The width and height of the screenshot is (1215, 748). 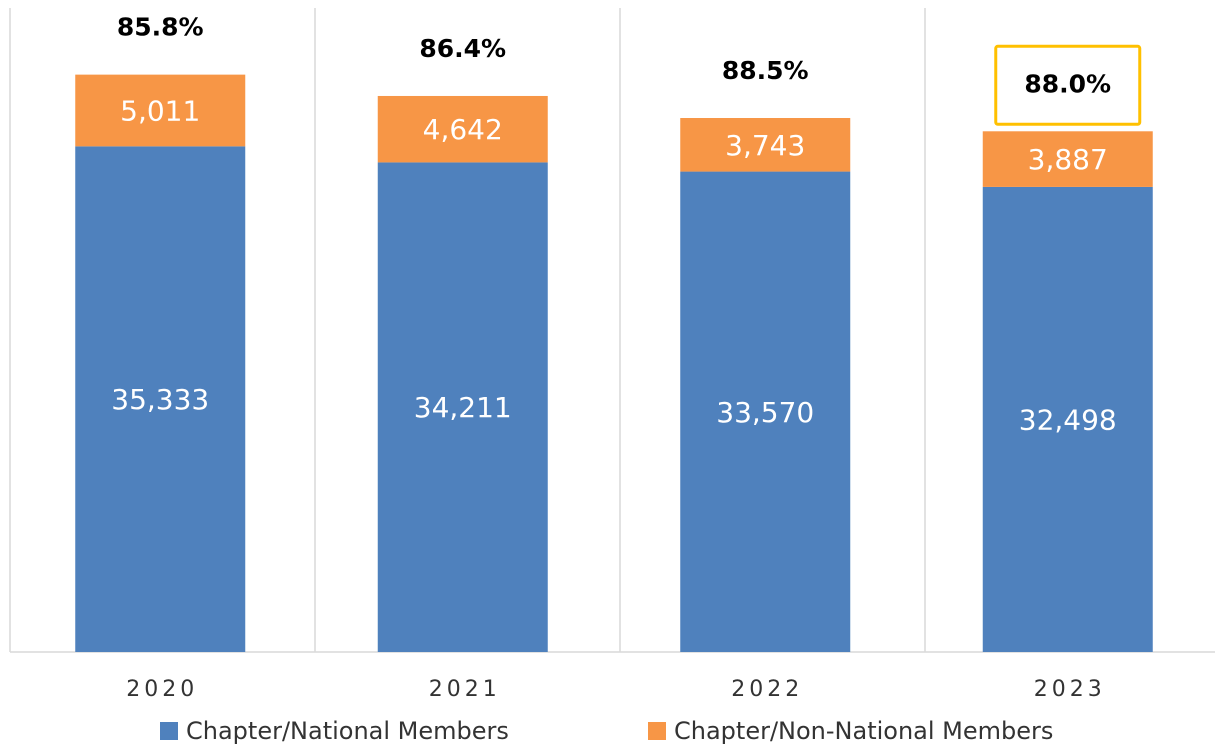 What do you see at coordinates (162, 689) in the screenshot?
I see `x-tick-label: 2020` at bounding box center [162, 689].